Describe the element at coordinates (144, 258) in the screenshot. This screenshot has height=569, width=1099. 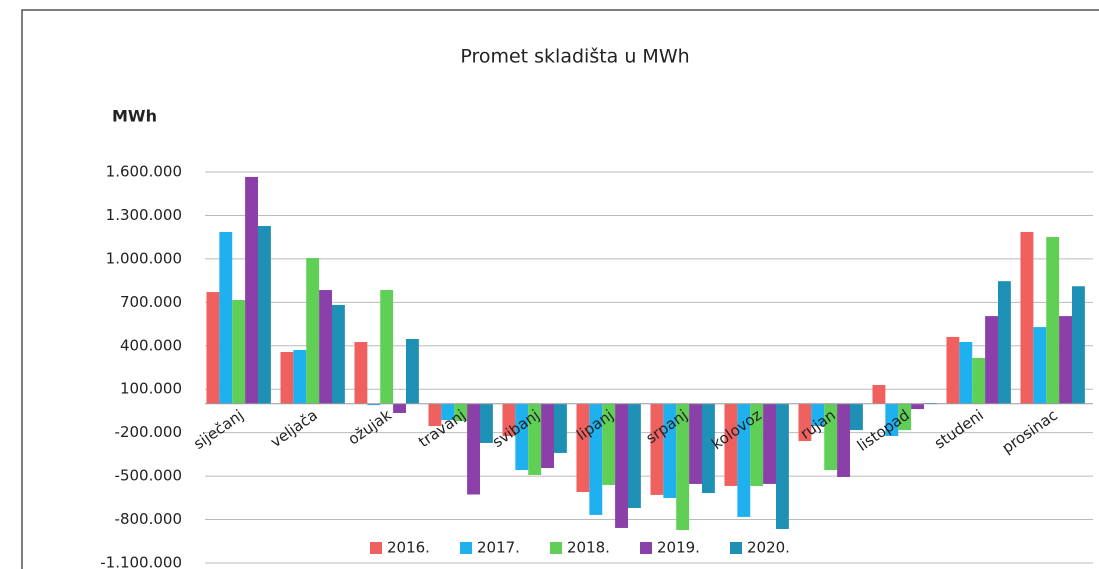
I see `y-tick-label: 1.000.000` at that location.